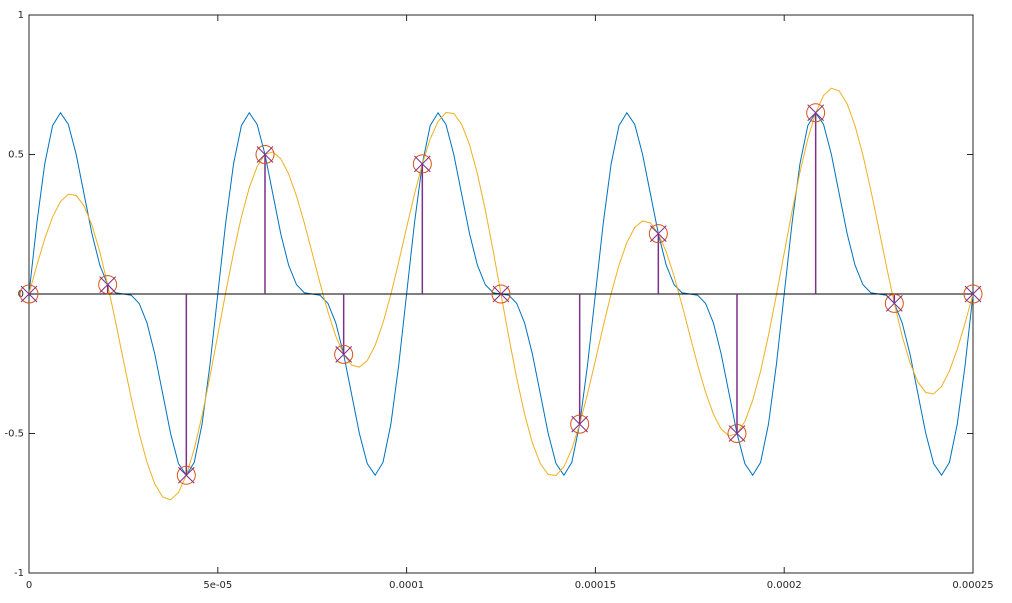 The width and height of the screenshot is (1012, 603). I want to click on x-tick-label: 0.00015, so click(595, 585).